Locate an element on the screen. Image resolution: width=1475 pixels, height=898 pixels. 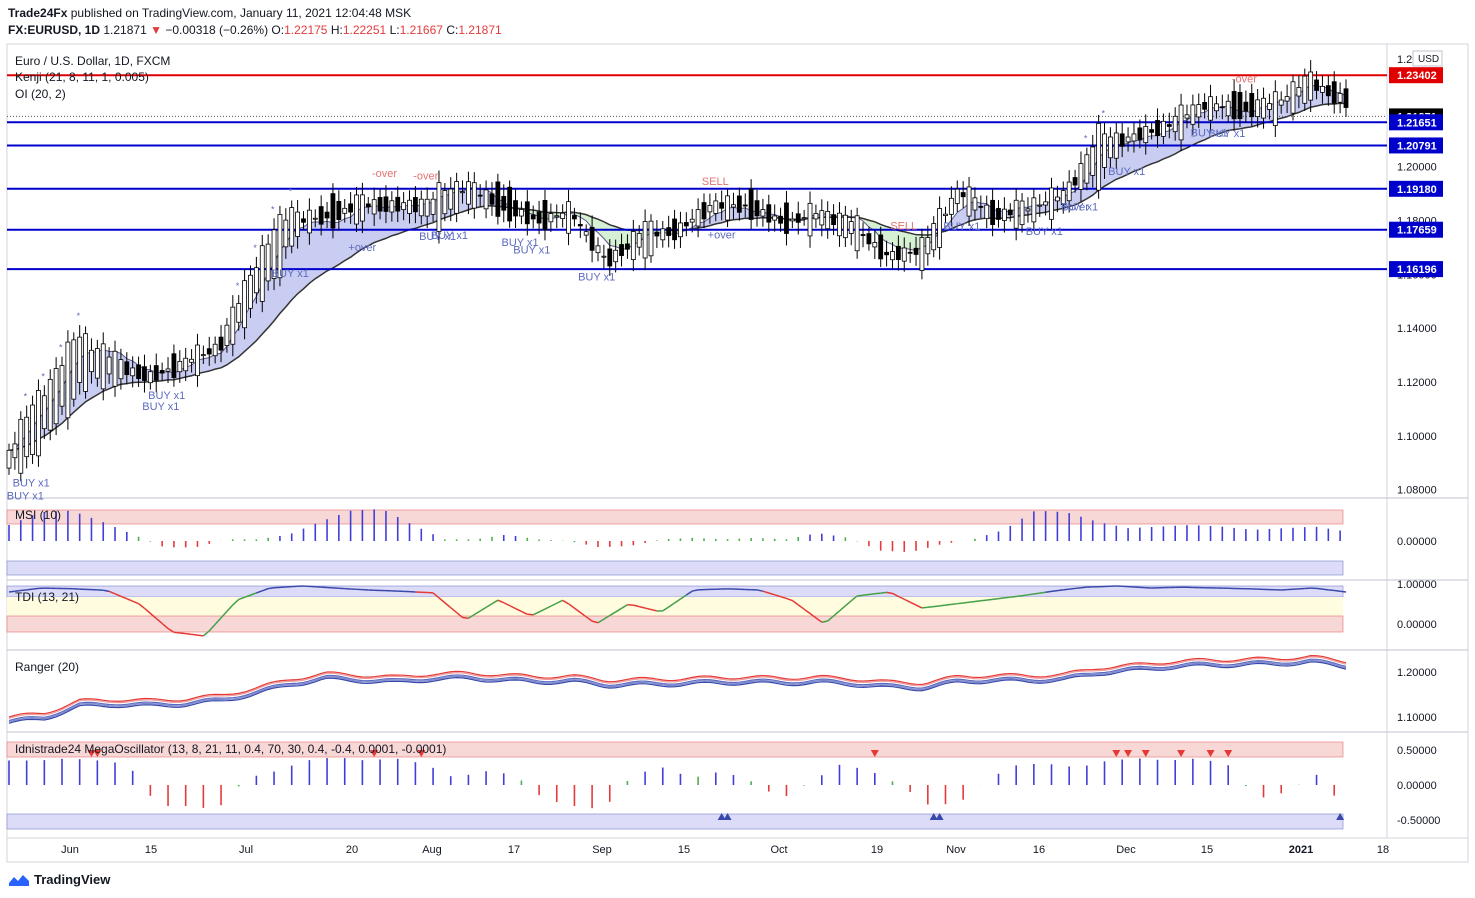
publisher: Trade24Fx is located at coordinates (38, 13).